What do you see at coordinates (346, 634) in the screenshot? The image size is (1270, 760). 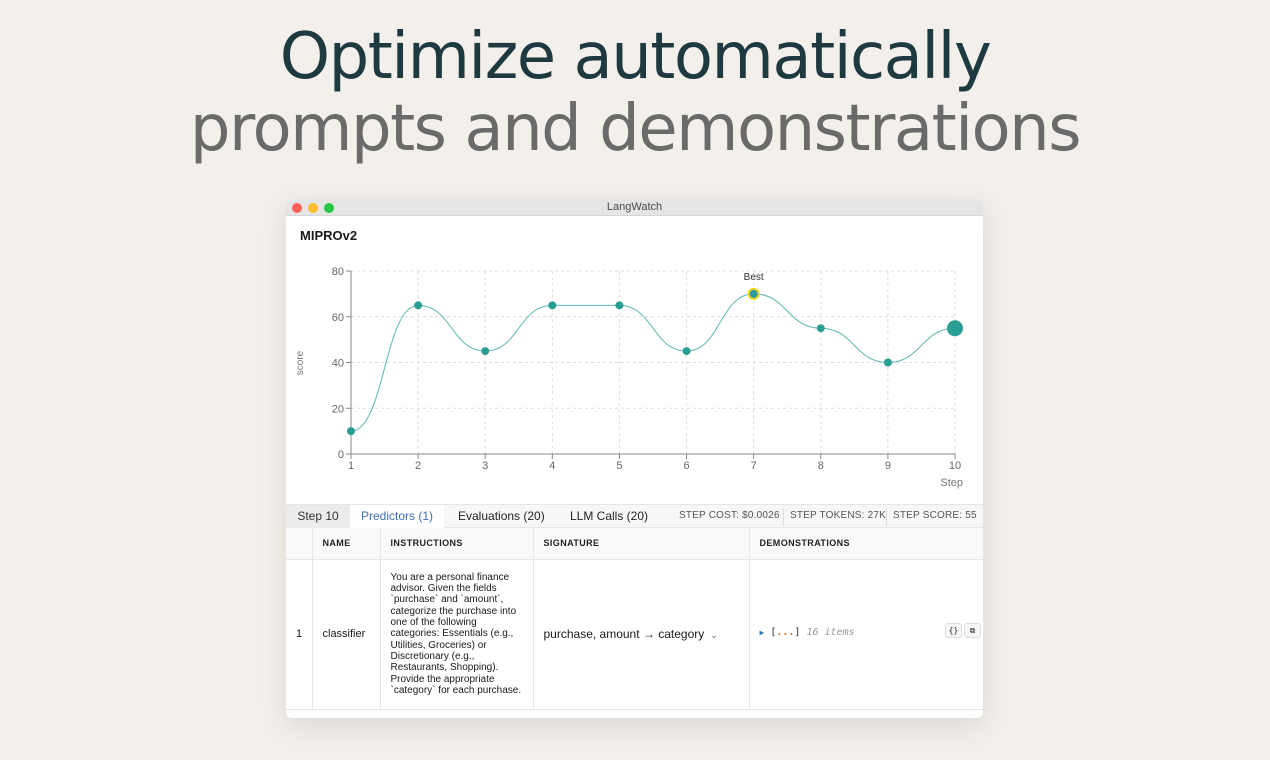 I see `predictor-name: classifier` at bounding box center [346, 634].